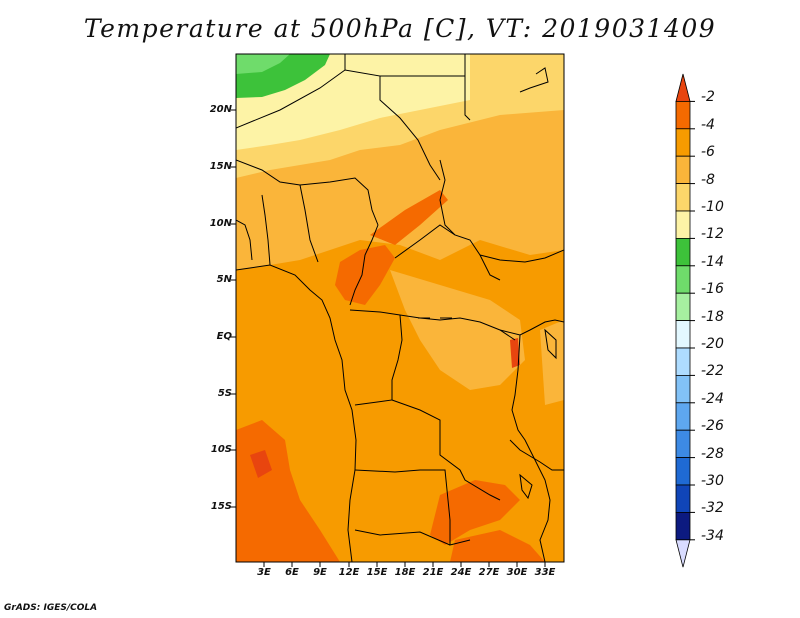 The width and height of the screenshot is (800, 618). What do you see at coordinates (221, 506) in the screenshot?
I see `lat-label-15s: 15S` at bounding box center [221, 506].